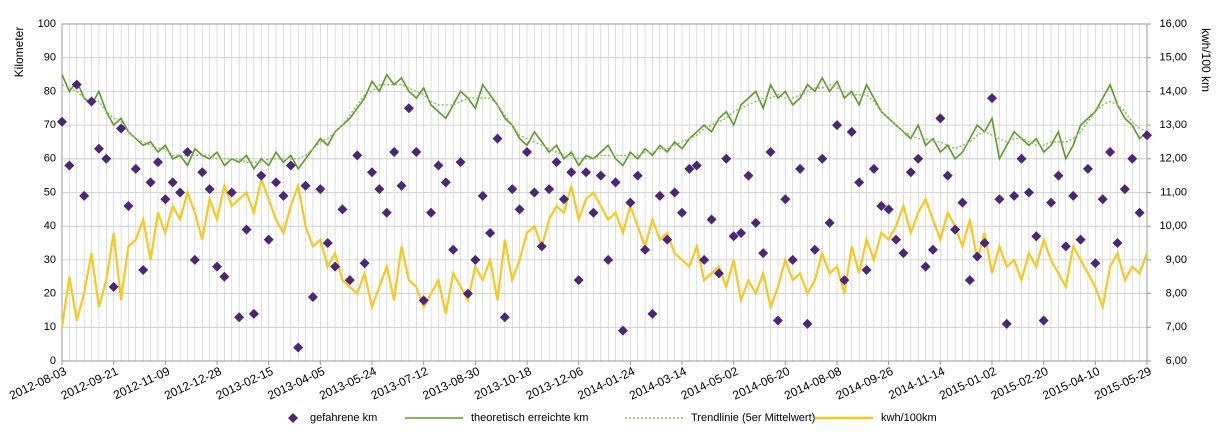 The image size is (1219, 435). Describe the element at coordinates (50, 327) in the screenshot. I see `y-tick-label: 10` at that location.